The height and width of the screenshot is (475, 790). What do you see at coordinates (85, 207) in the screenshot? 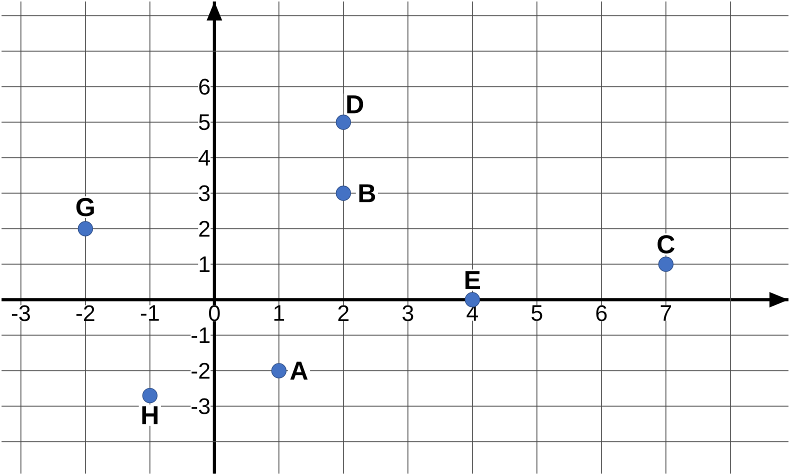
I see `annotation: G` at bounding box center [85, 207].